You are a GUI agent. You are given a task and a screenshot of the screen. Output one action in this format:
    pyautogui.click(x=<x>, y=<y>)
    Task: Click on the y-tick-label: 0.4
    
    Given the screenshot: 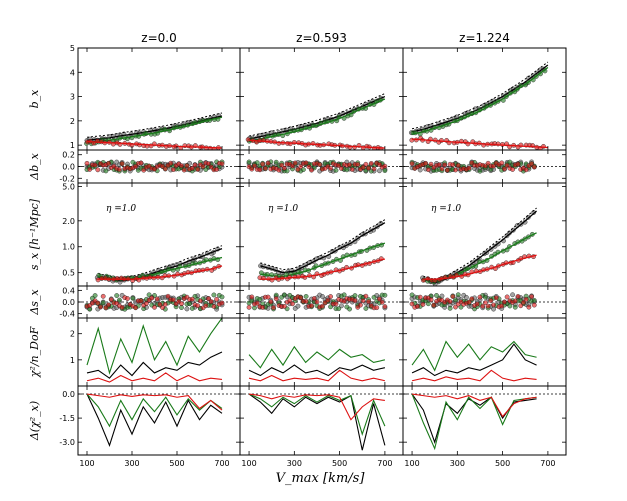 What is the action you would take?
    pyautogui.click(x=68, y=290)
    